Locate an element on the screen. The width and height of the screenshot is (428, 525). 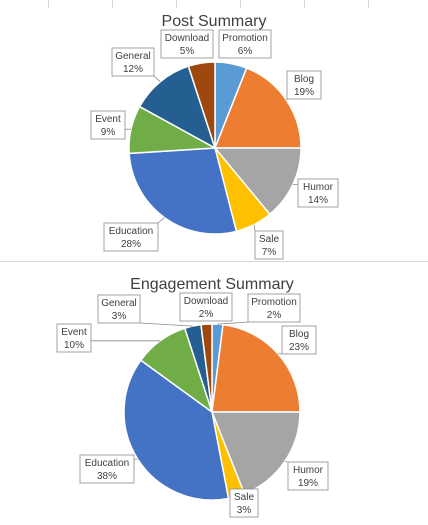
data-label-value: 5% is located at coordinates (187, 51).